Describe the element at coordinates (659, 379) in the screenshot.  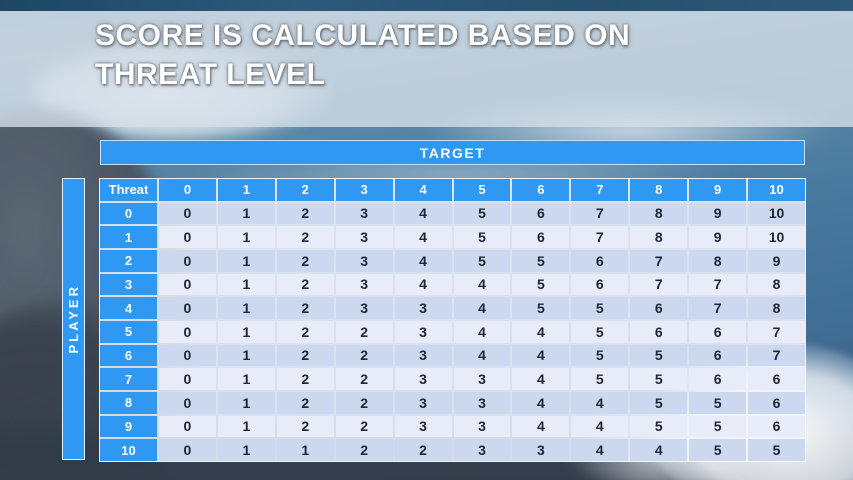
I see `score-cell-r7-c8: 5` at that location.